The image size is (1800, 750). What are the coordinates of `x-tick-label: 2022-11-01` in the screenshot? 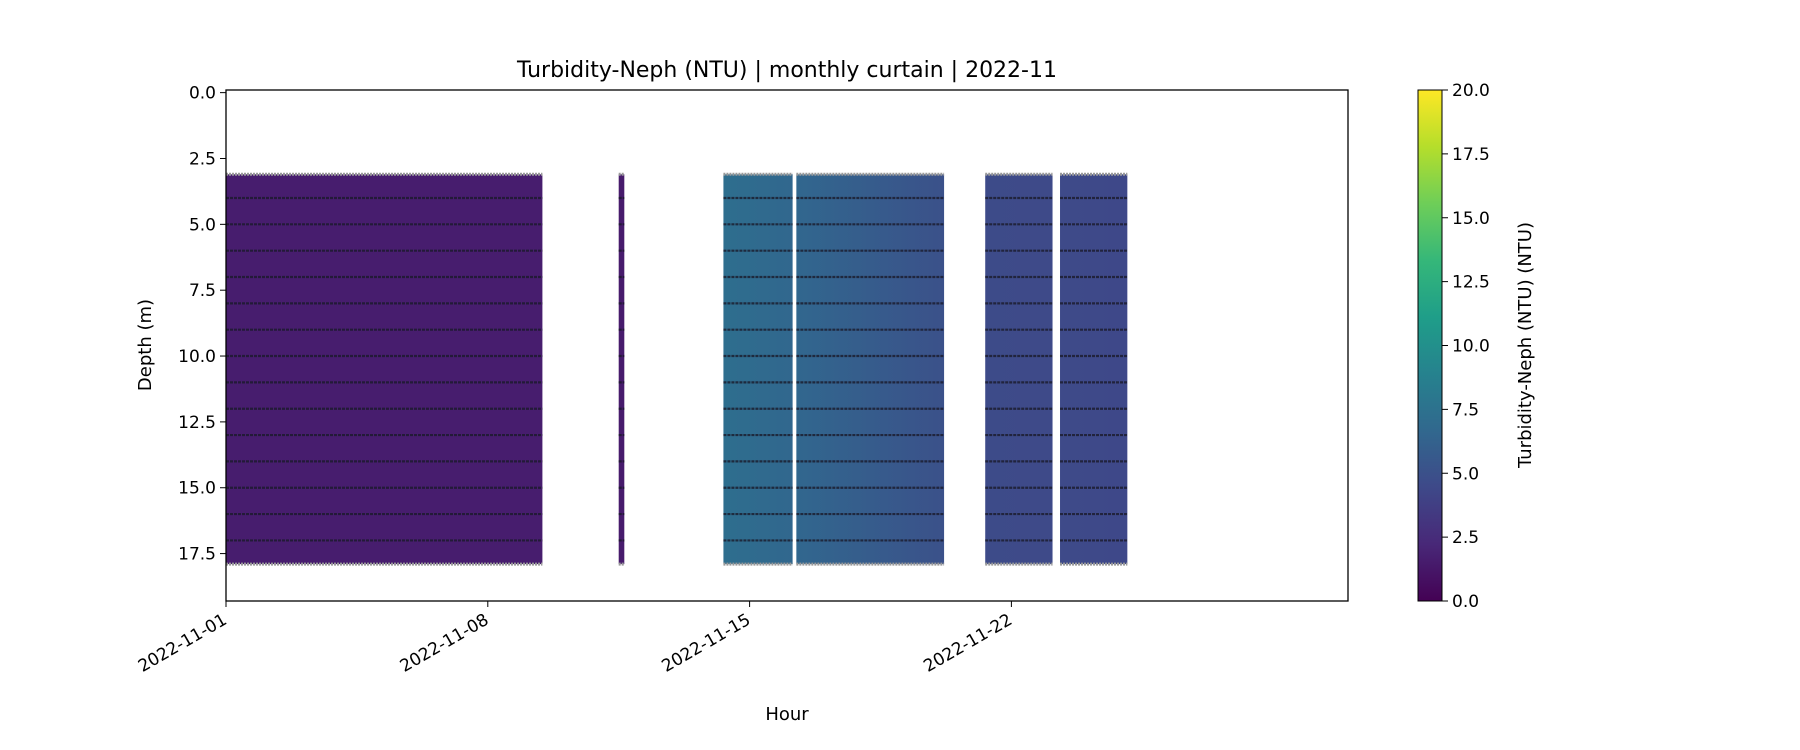 It's located at (183, 643).